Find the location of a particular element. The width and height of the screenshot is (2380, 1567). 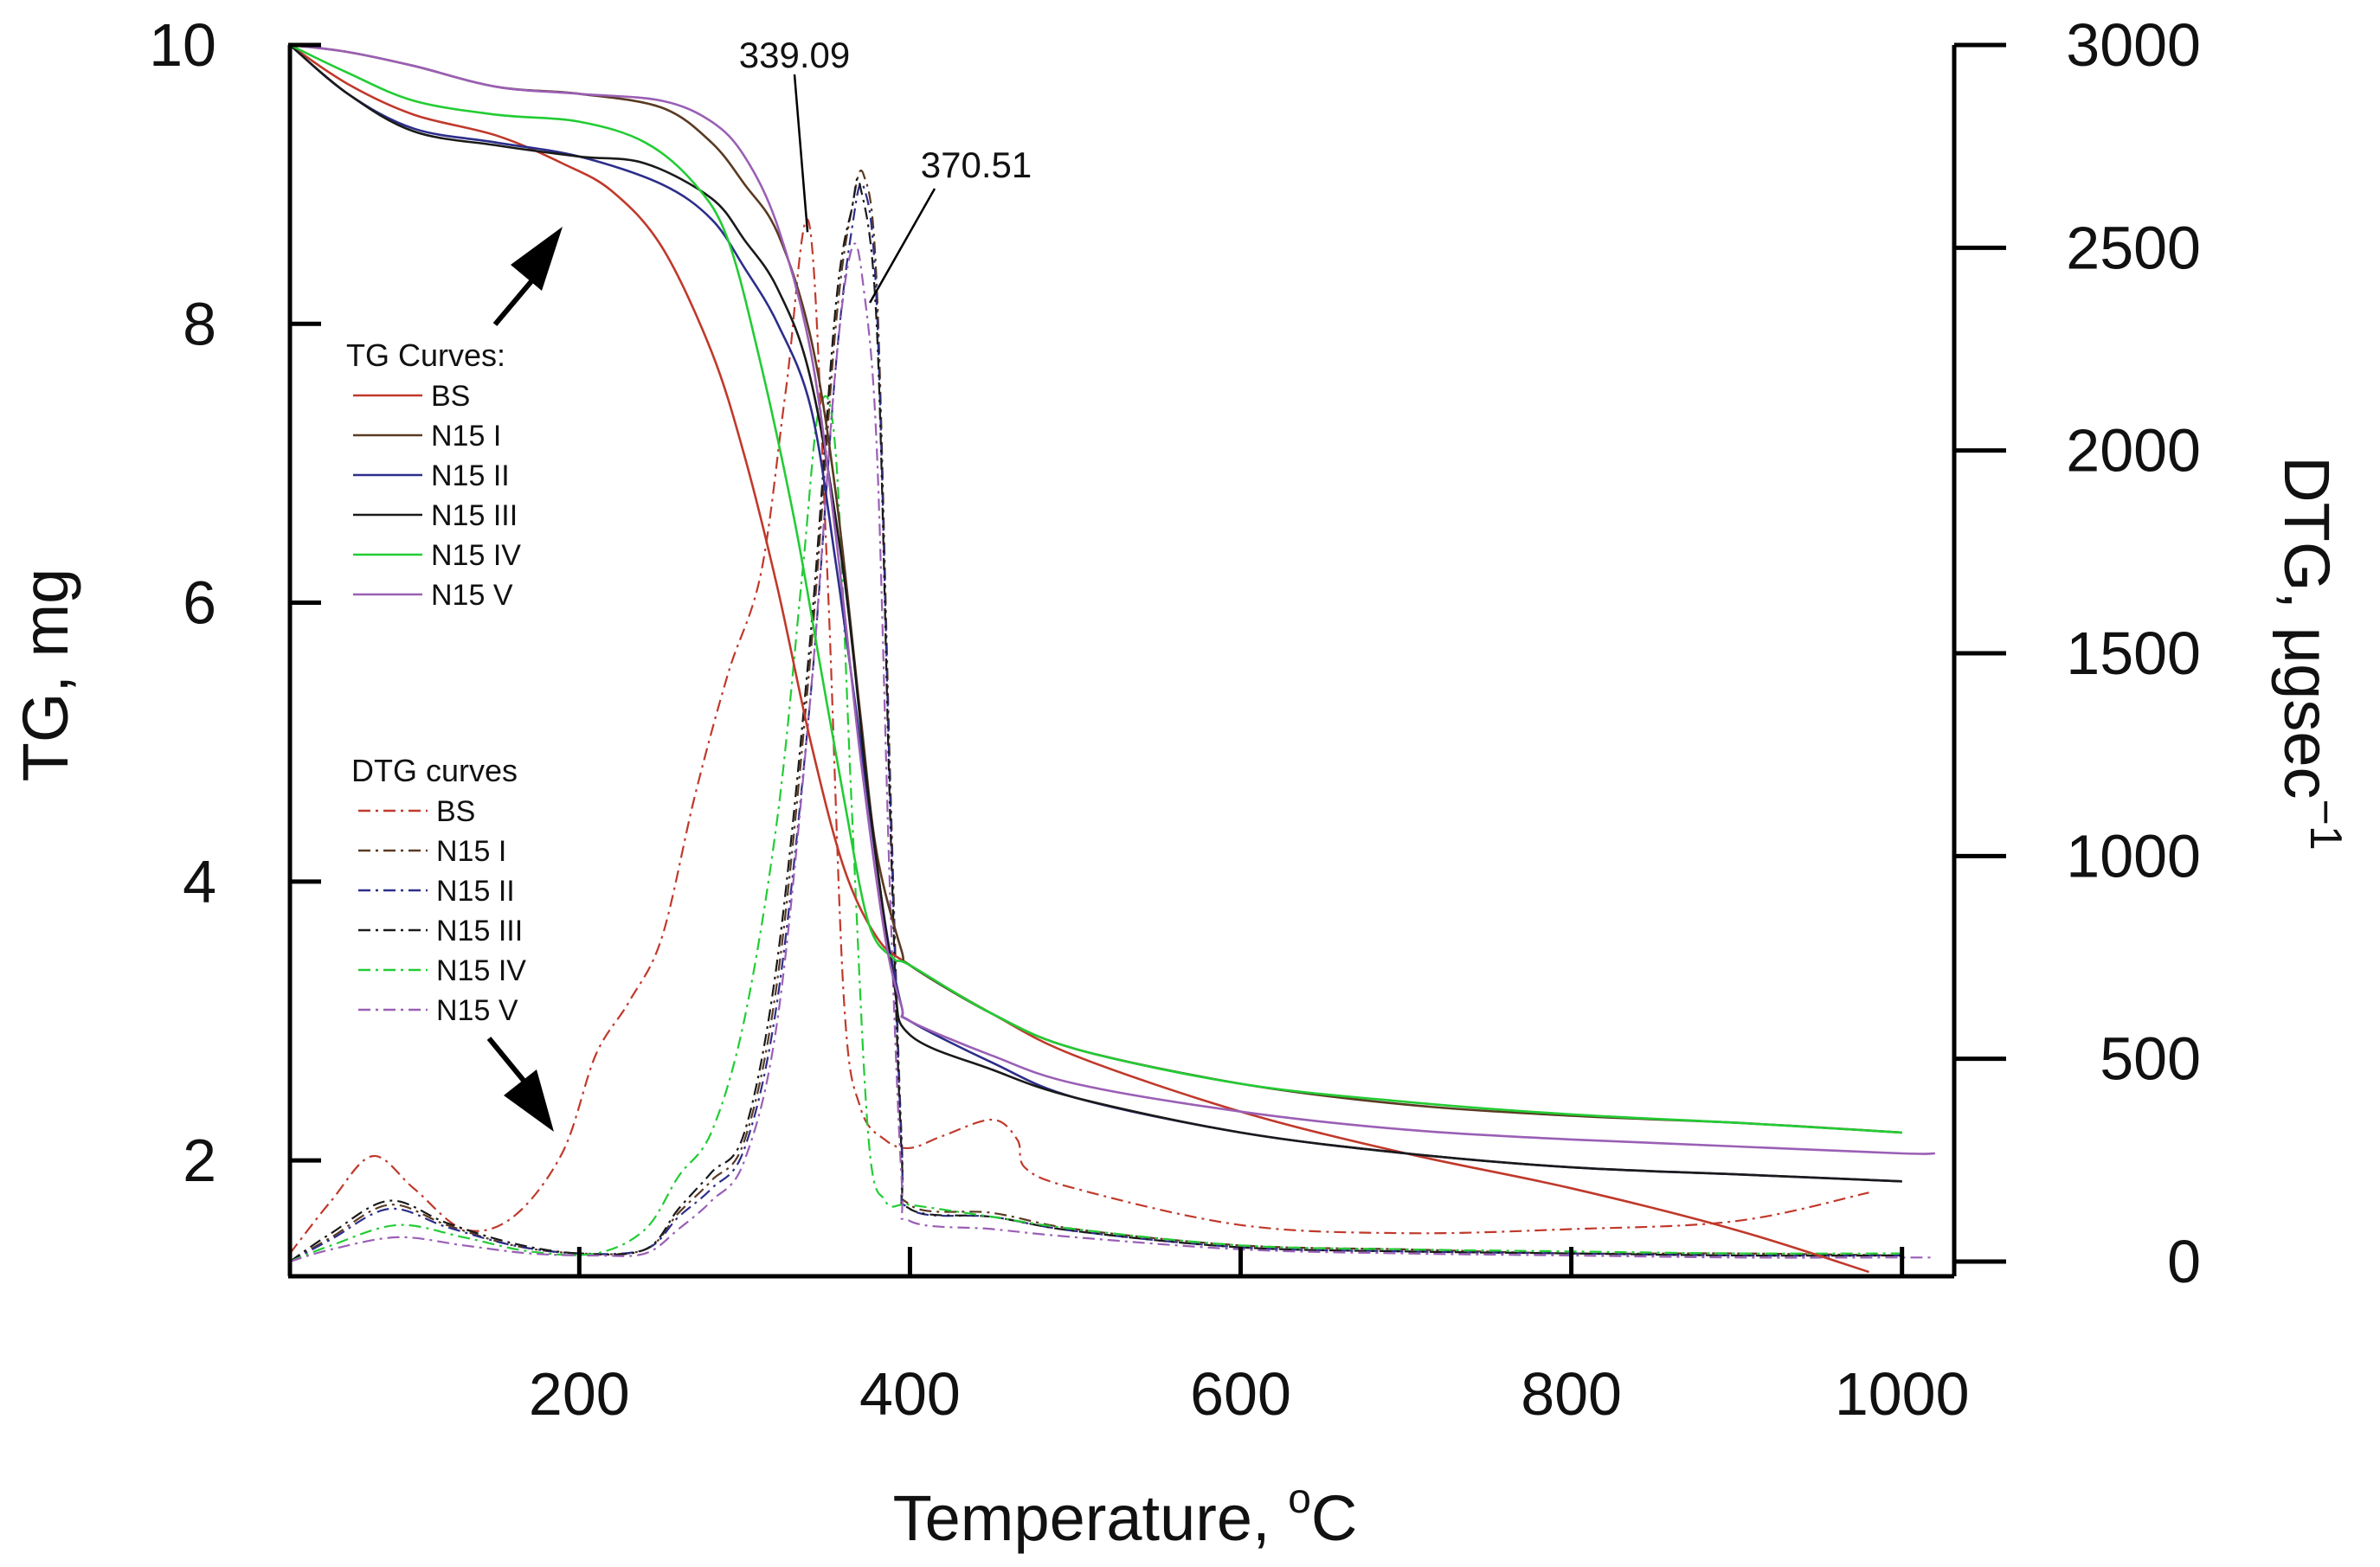

annotation-peak-1-leader is located at coordinates (801, 153).